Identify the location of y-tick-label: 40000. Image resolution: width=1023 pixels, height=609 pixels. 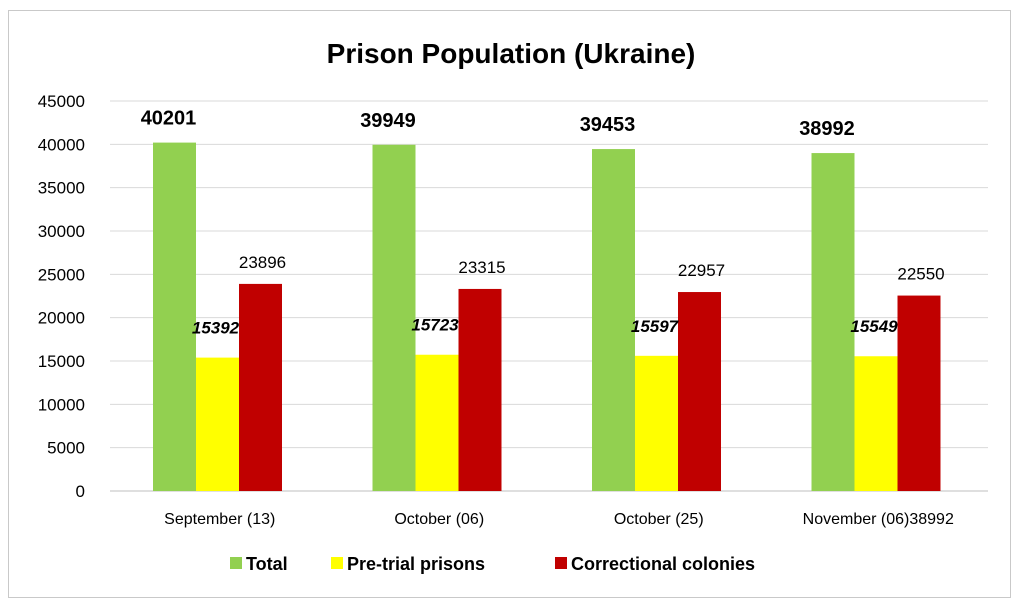
(61, 144).